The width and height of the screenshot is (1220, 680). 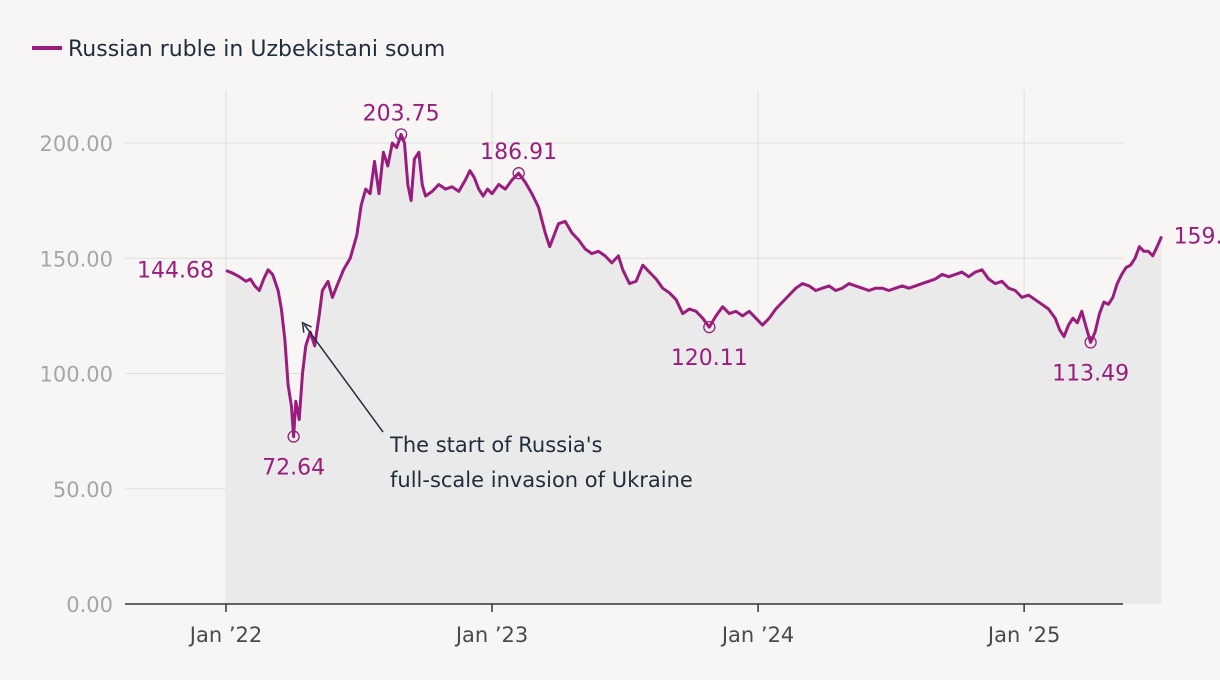 I want to click on y-tick-label: 200.00, so click(x=76, y=144).